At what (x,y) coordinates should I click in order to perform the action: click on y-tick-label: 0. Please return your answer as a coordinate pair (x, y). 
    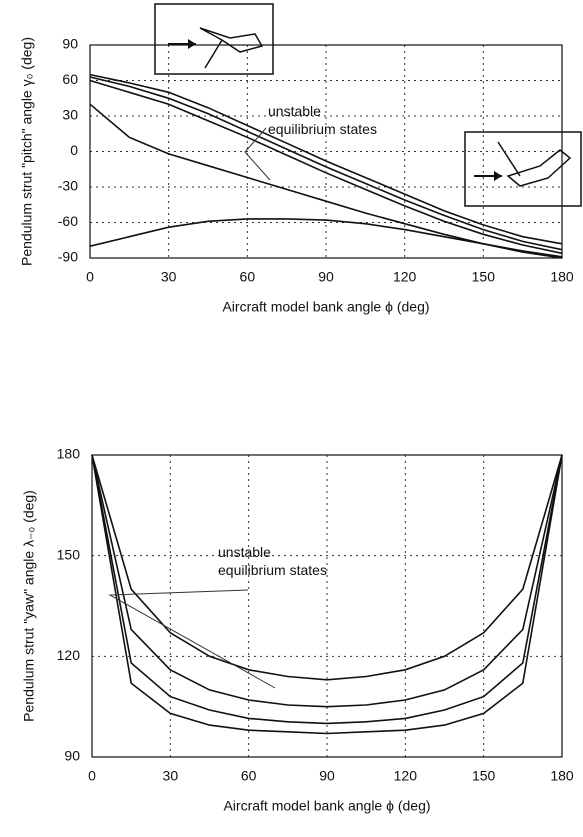
    Looking at the image, I should click on (74, 150).